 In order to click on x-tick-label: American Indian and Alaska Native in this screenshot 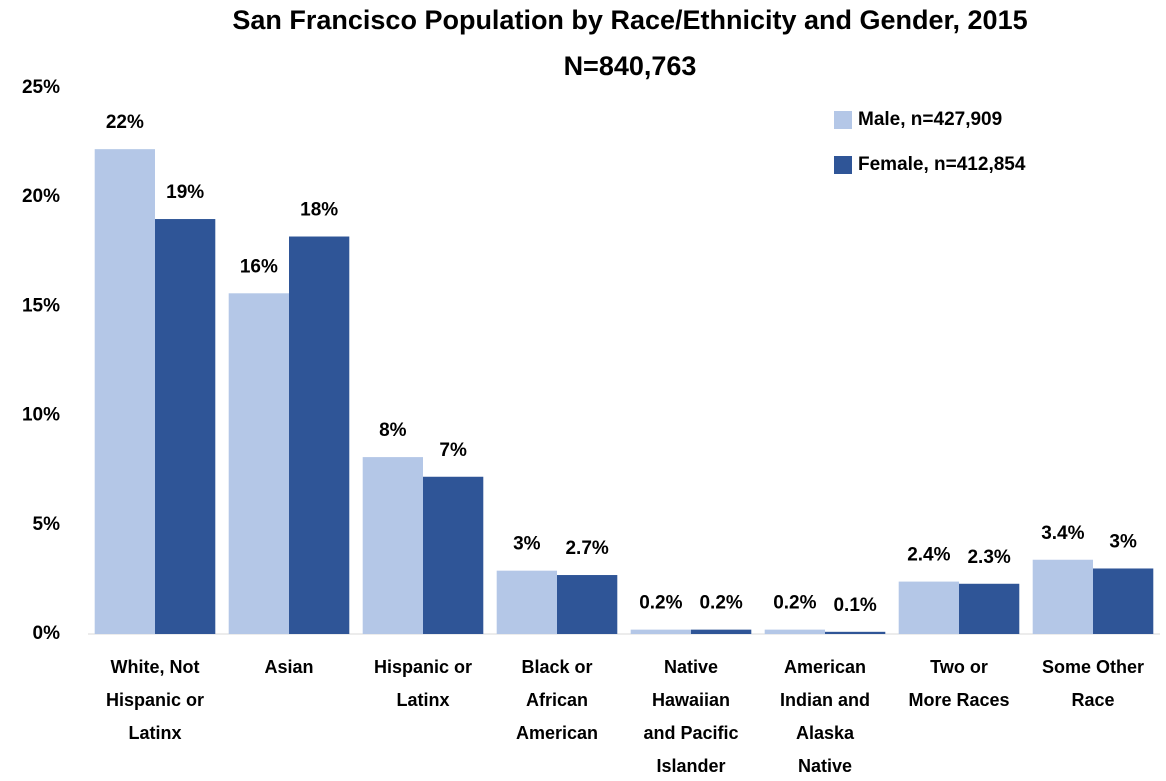, I will do `click(825, 716)`.